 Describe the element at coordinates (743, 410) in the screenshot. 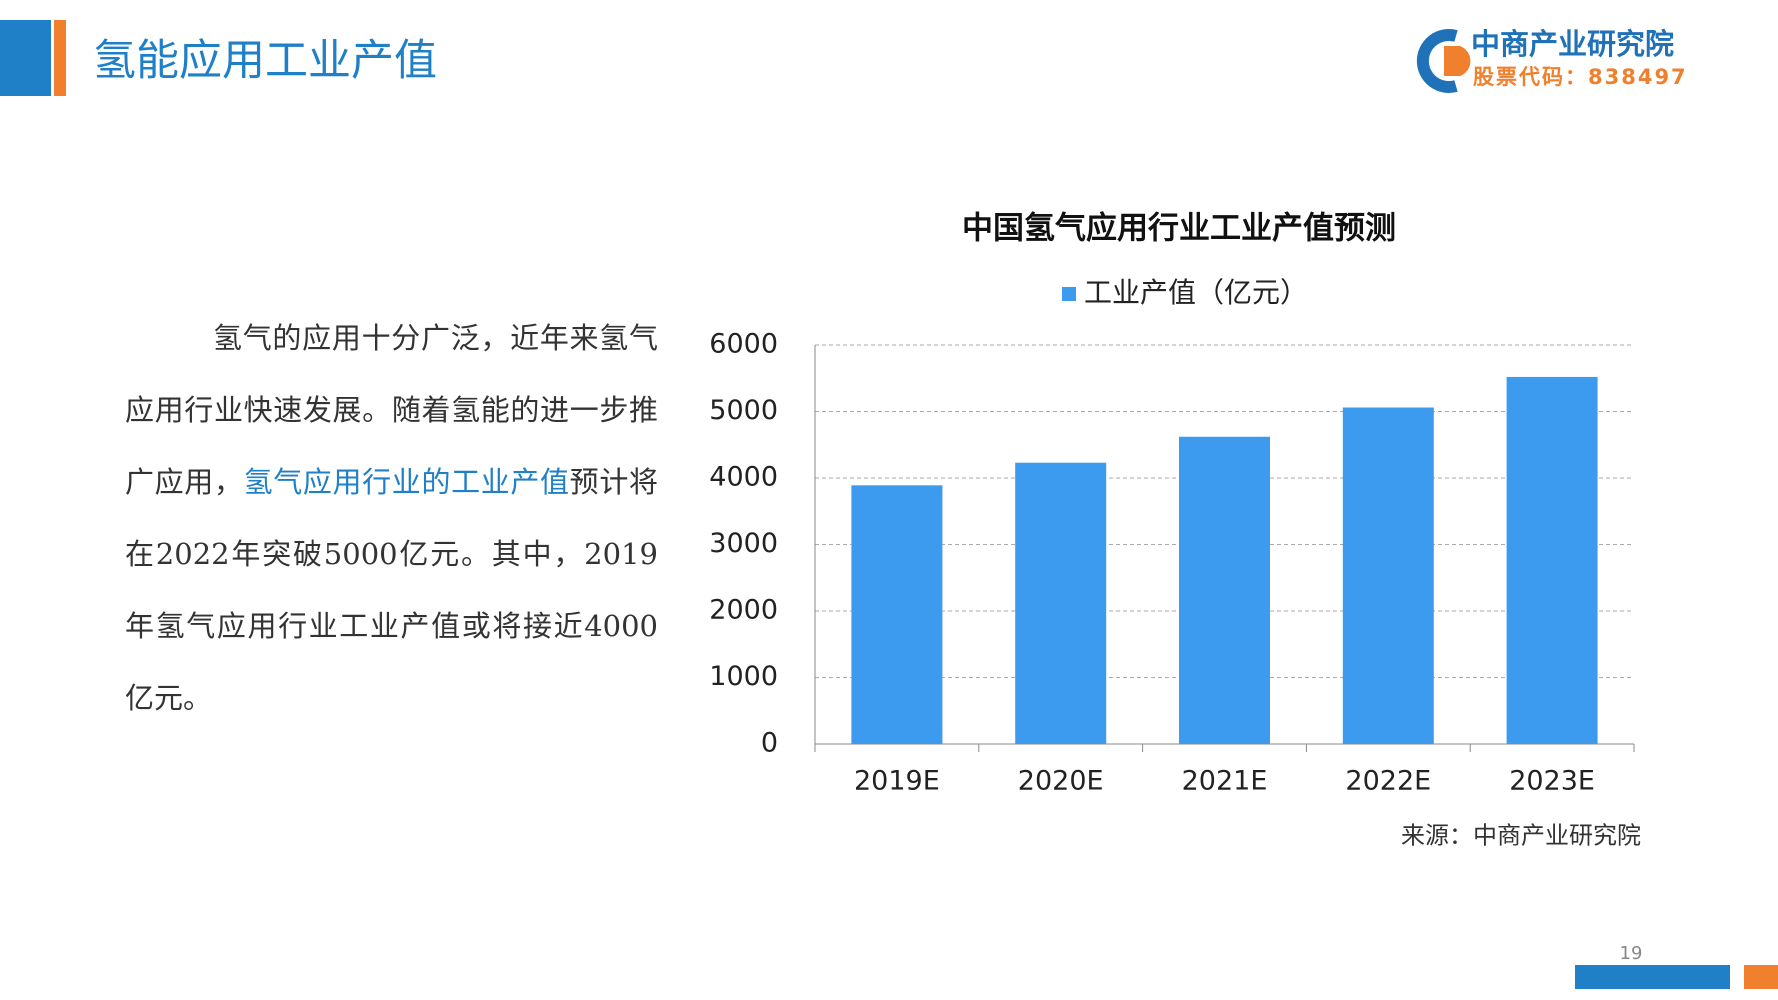

I see `y-tick-label: 5000` at that location.